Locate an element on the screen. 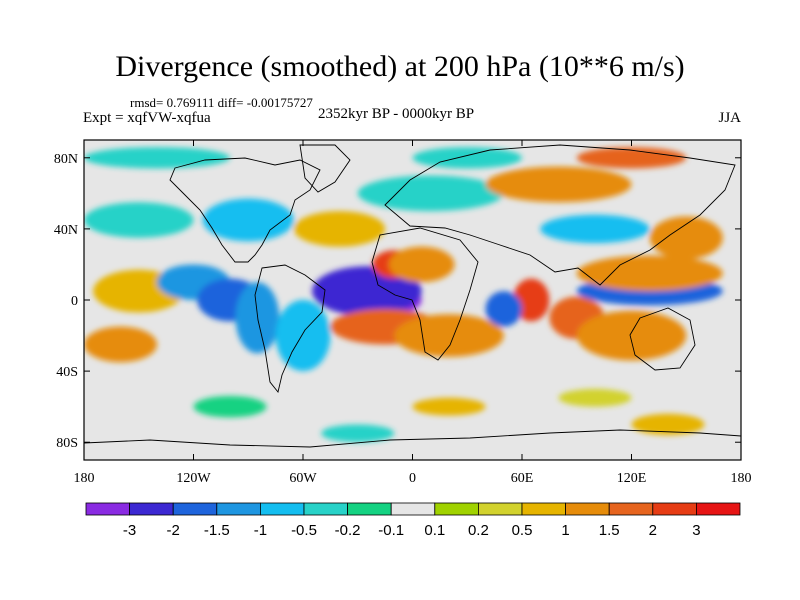  x-tick-label: 0 is located at coordinates (412, 478).